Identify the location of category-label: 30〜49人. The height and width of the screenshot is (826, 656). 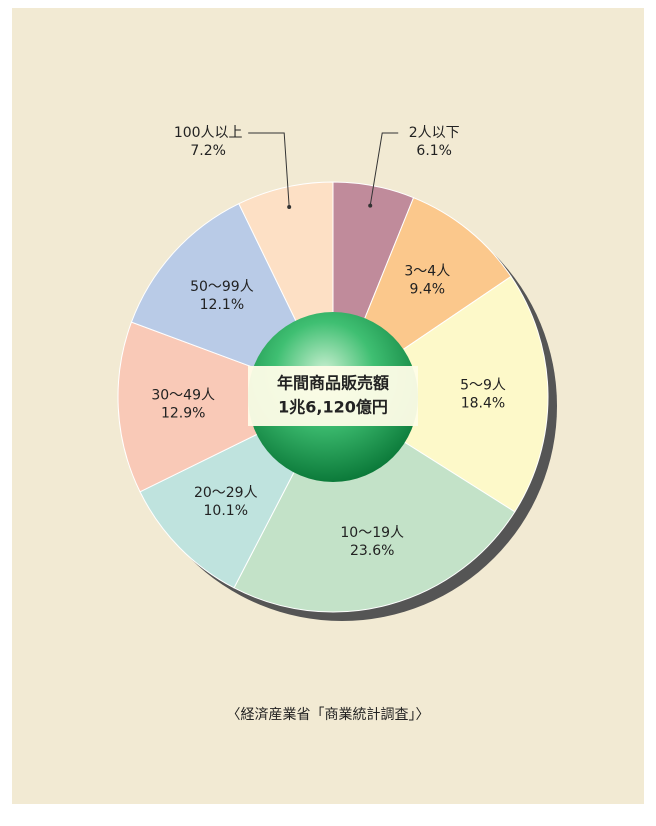
(183, 396).